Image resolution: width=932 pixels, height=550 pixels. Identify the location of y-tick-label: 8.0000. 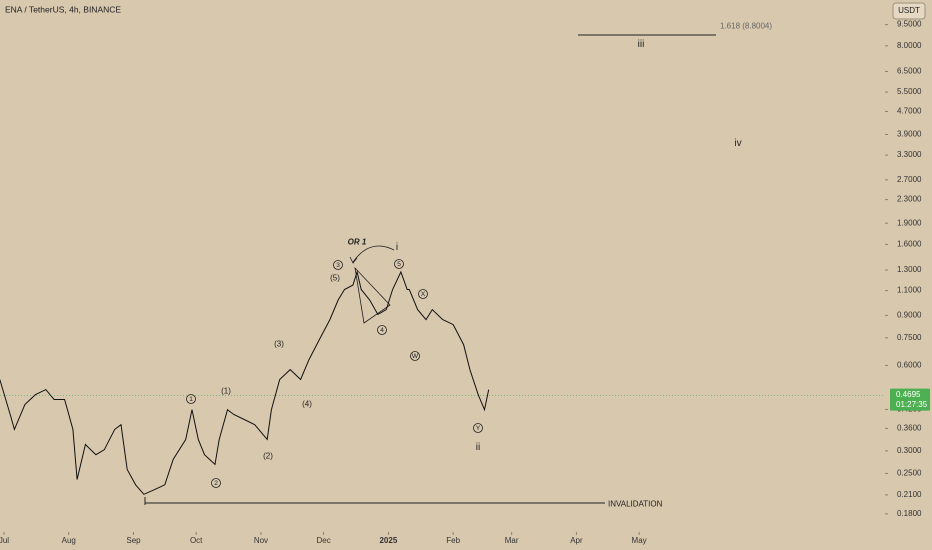
(909, 45).